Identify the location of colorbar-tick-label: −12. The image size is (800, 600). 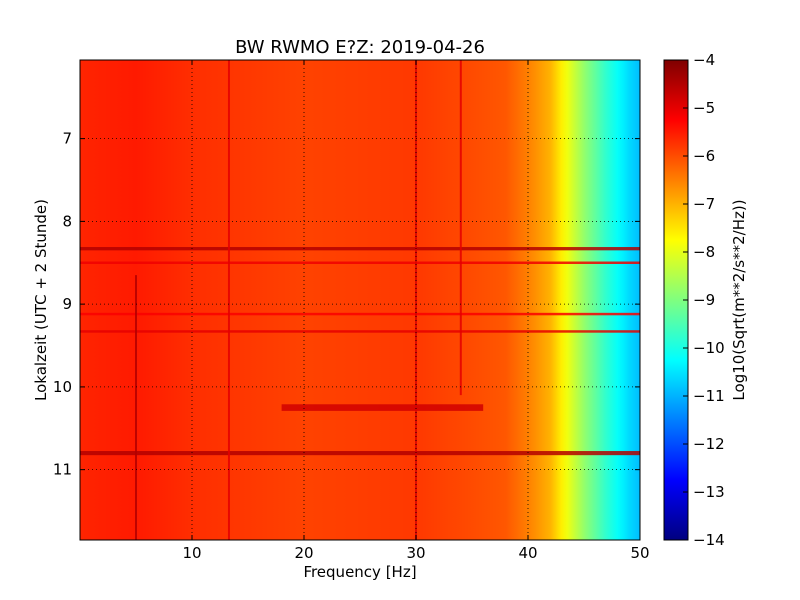
(709, 444).